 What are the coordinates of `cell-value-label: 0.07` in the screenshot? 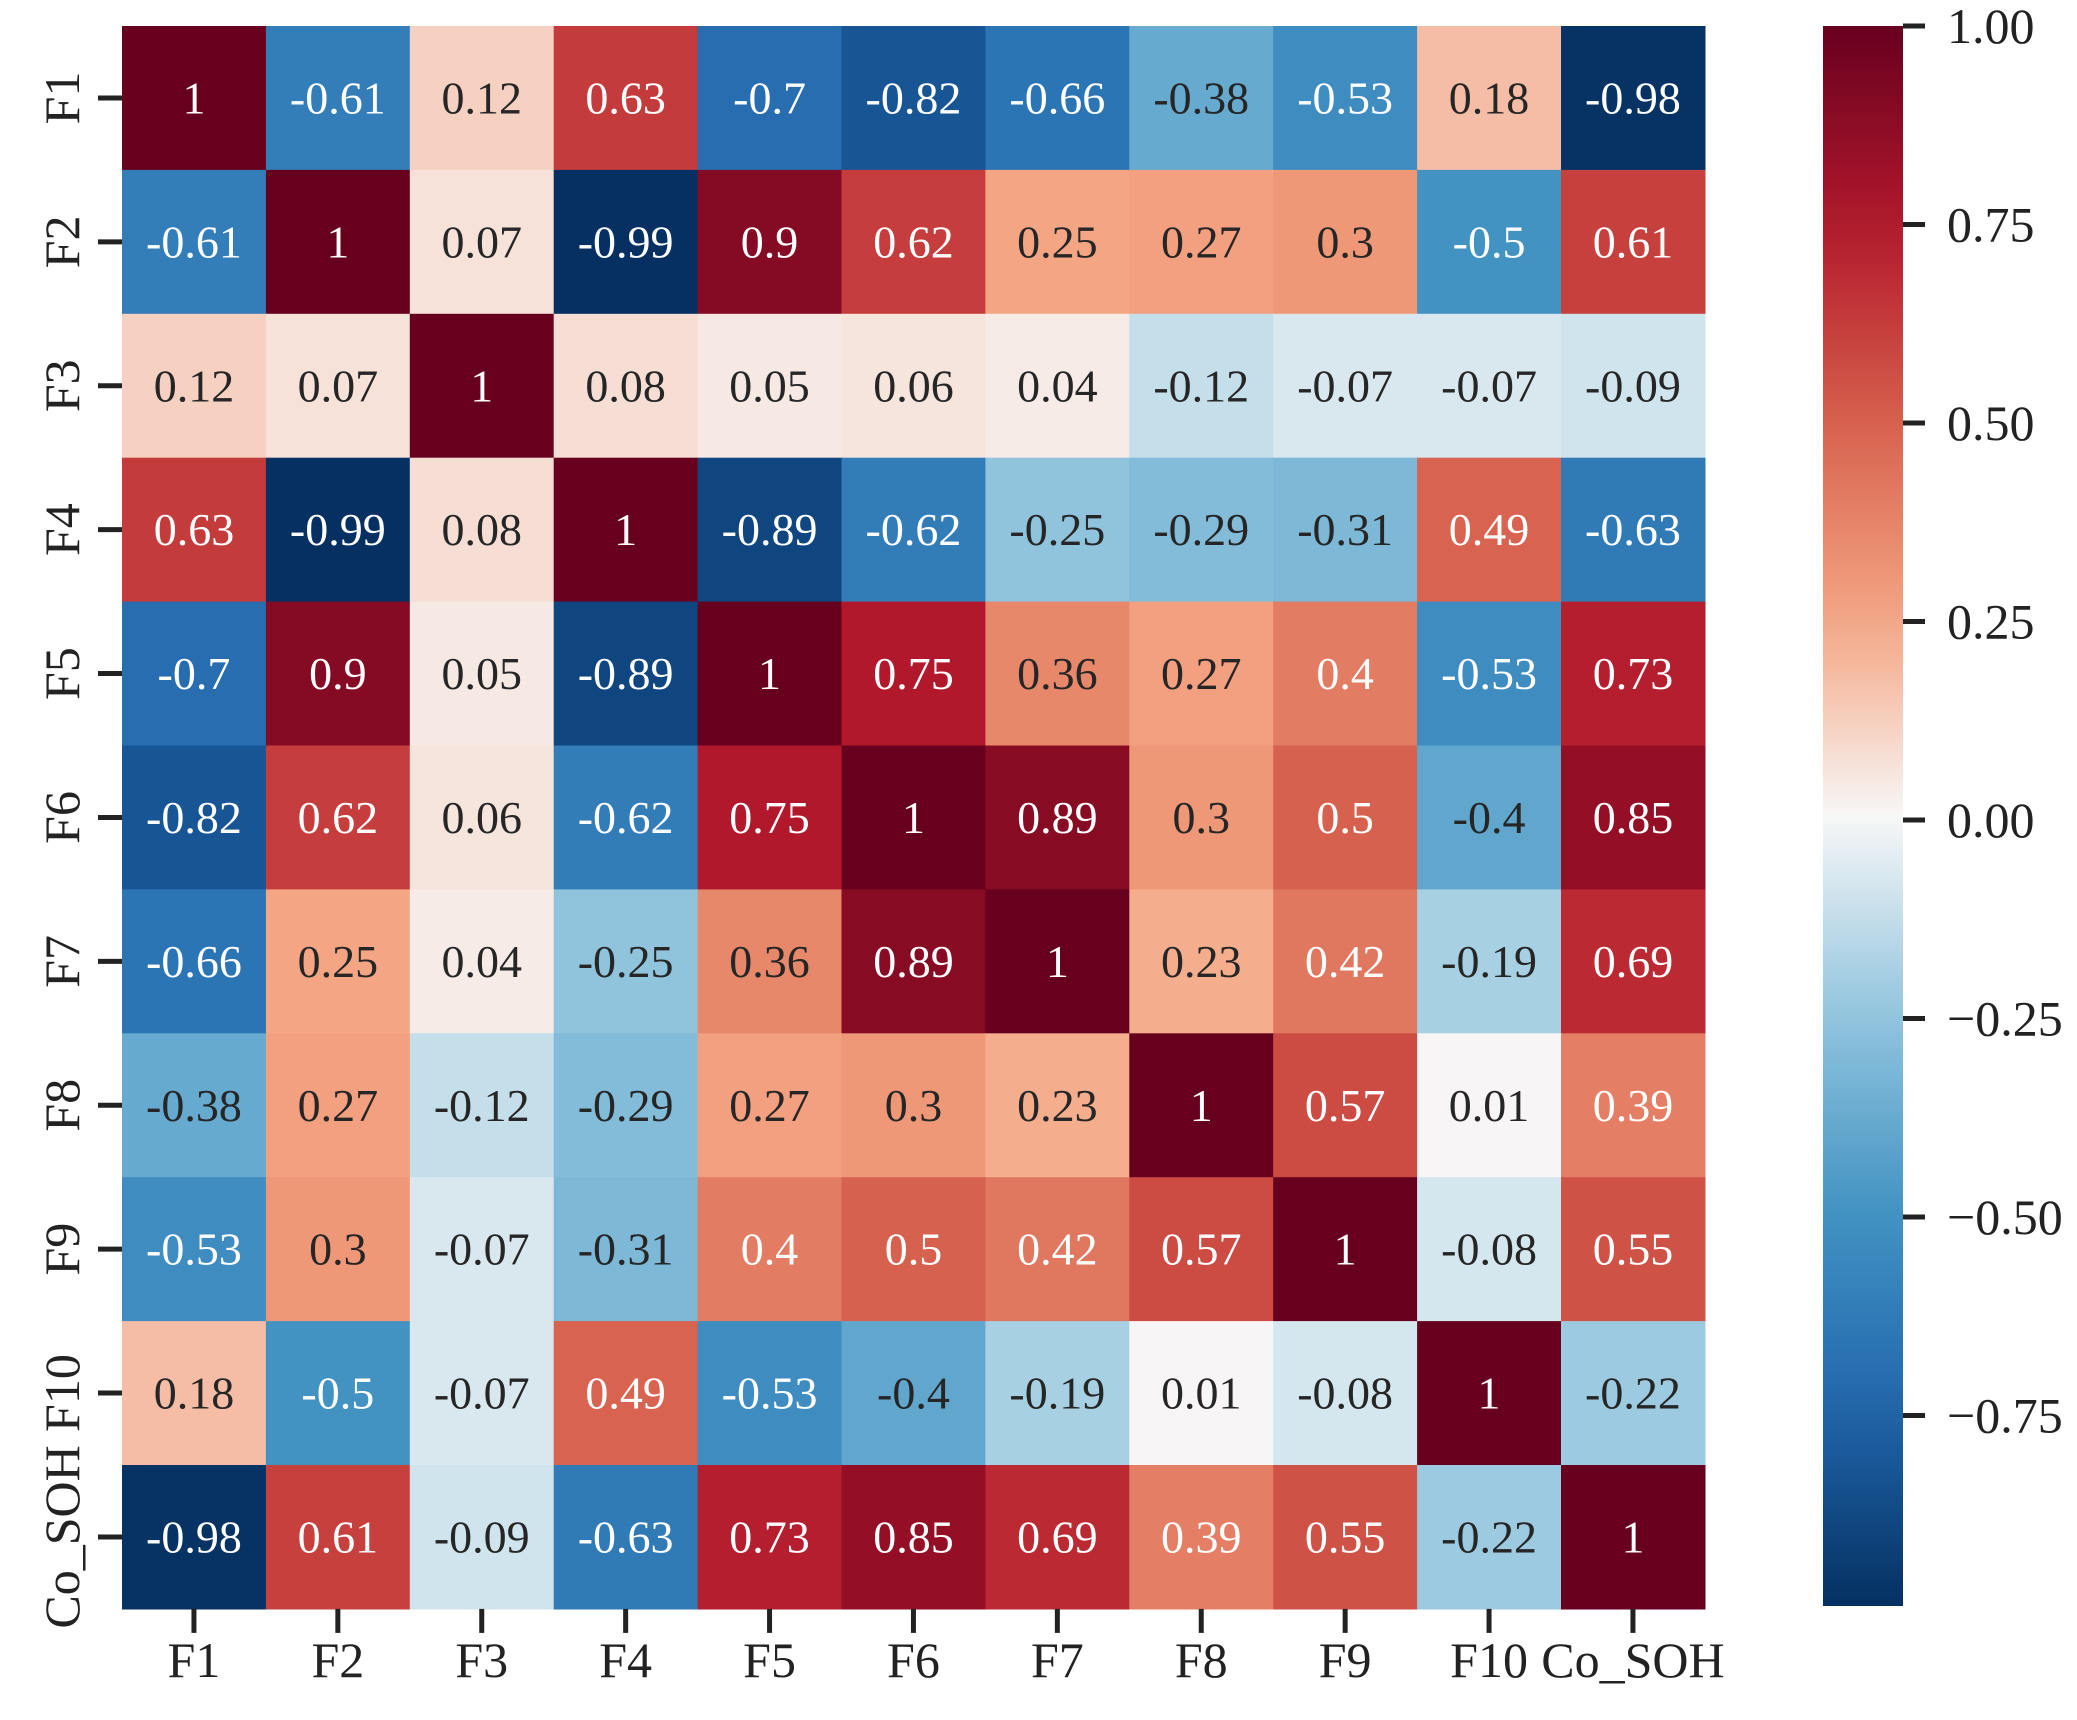 It's located at (482, 241).